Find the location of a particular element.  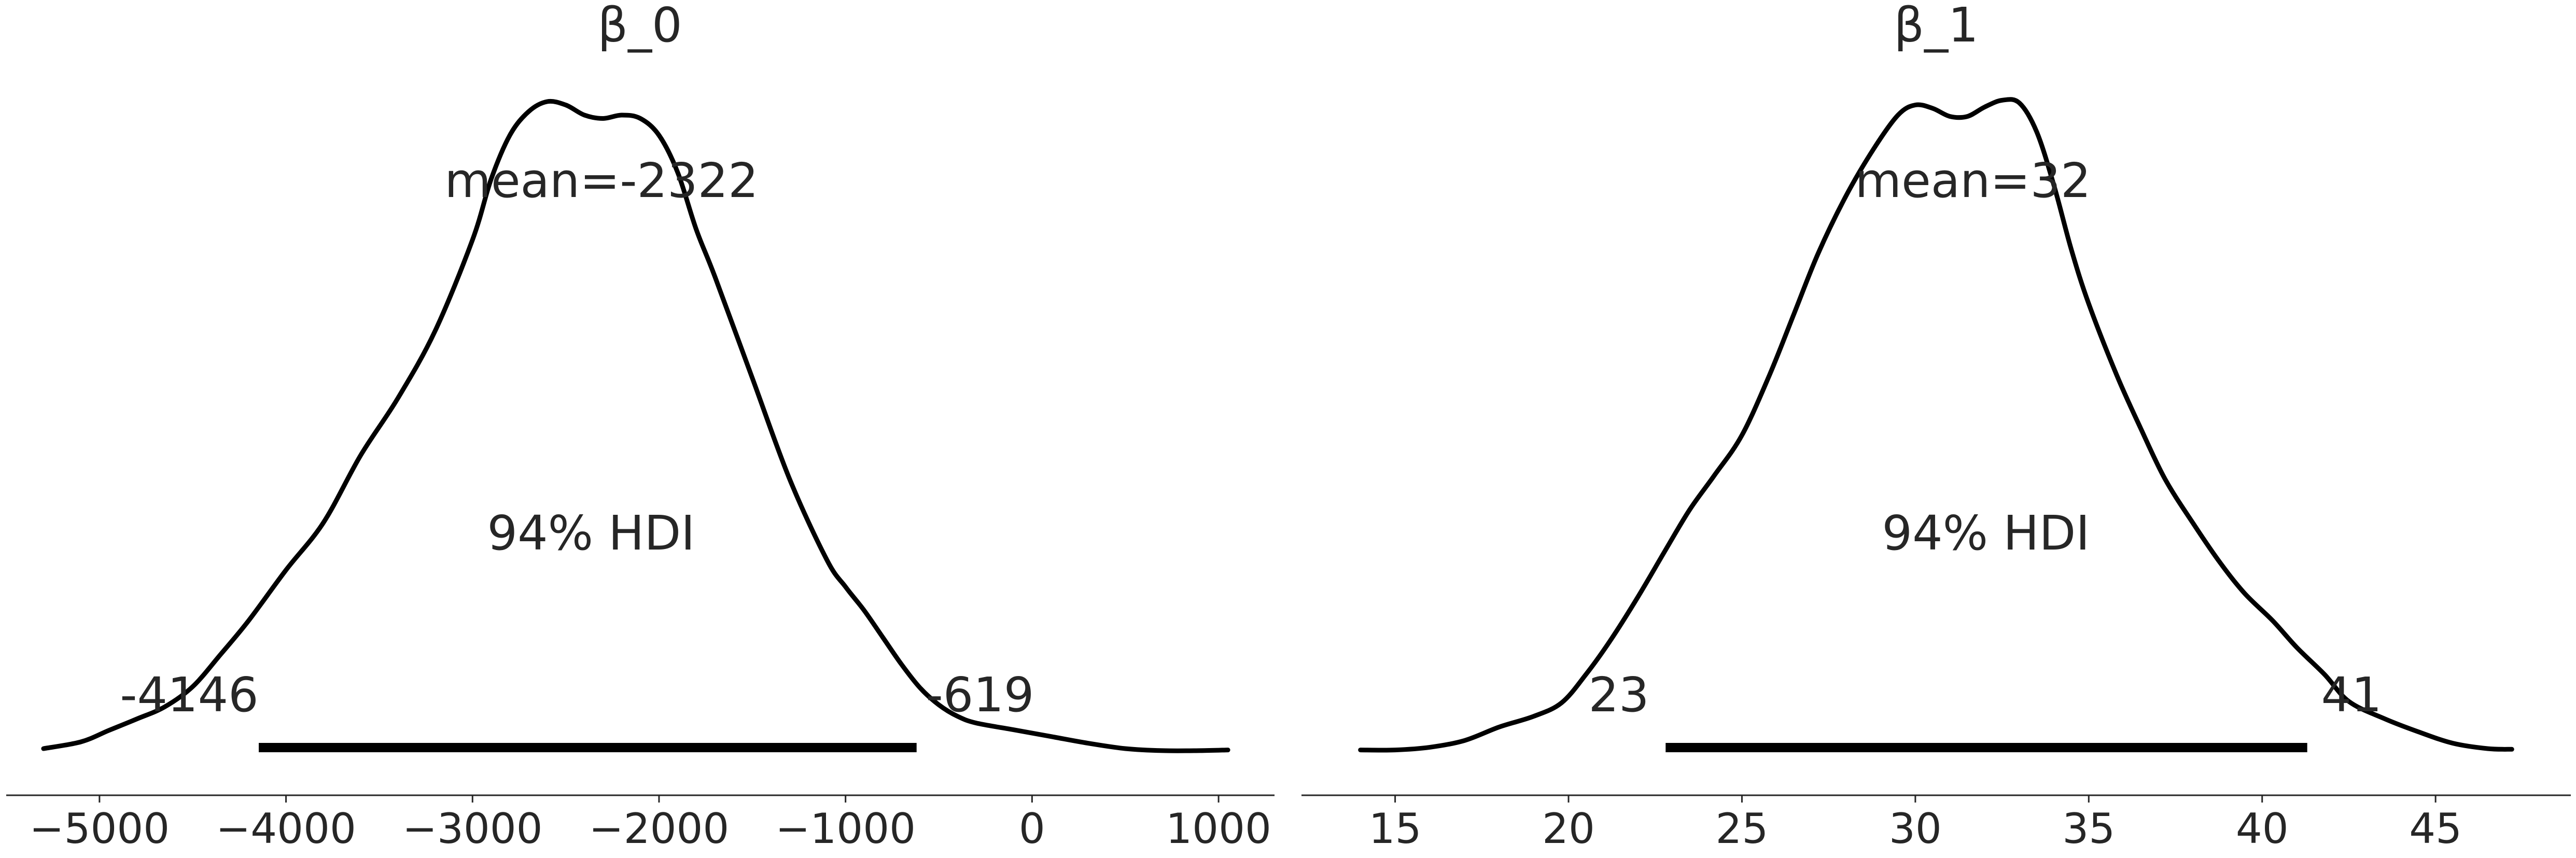

panel-title: β_1 is located at coordinates (1936, 26).